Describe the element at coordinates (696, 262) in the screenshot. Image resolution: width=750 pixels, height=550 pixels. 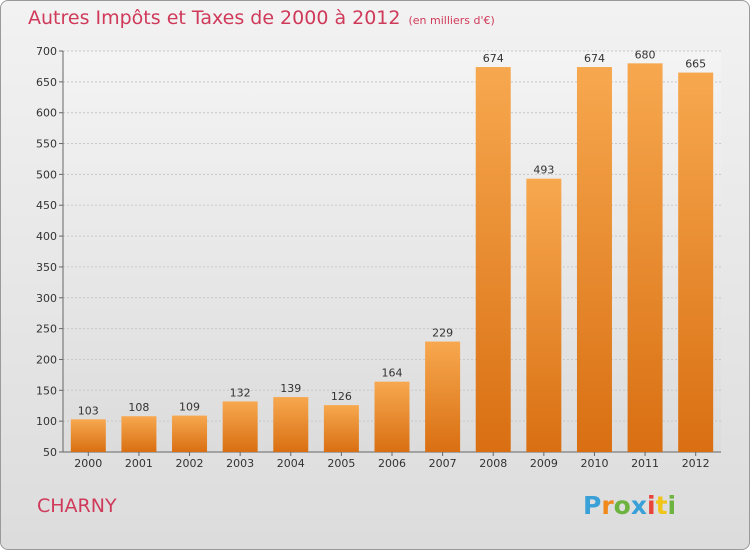
I see `bar-2012` at that location.